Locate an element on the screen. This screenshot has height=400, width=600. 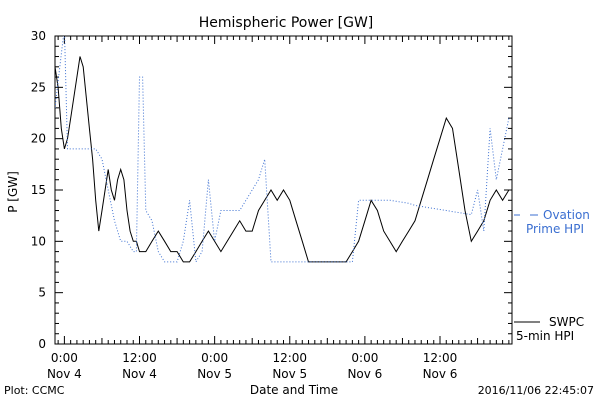
y-tick-label: 30 is located at coordinates (38, 36).